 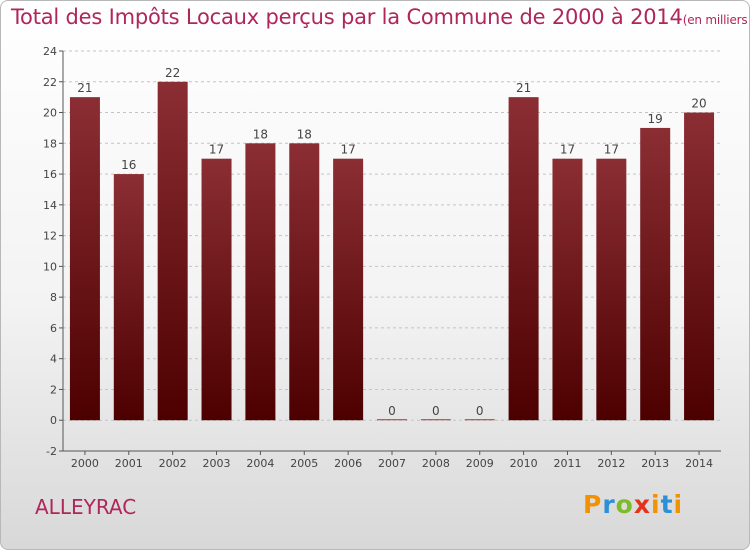 What do you see at coordinates (50, 51) in the screenshot?
I see `y-tick-label: 24` at bounding box center [50, 51].